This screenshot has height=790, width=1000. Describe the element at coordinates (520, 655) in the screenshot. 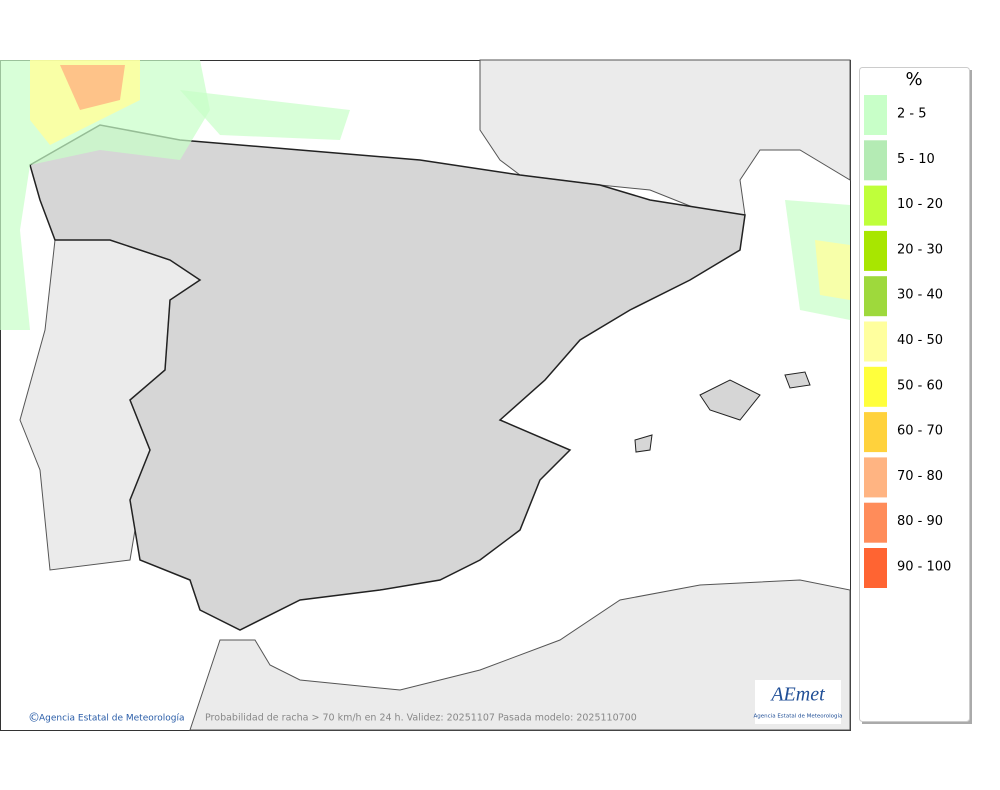

I see `africa` at that location.